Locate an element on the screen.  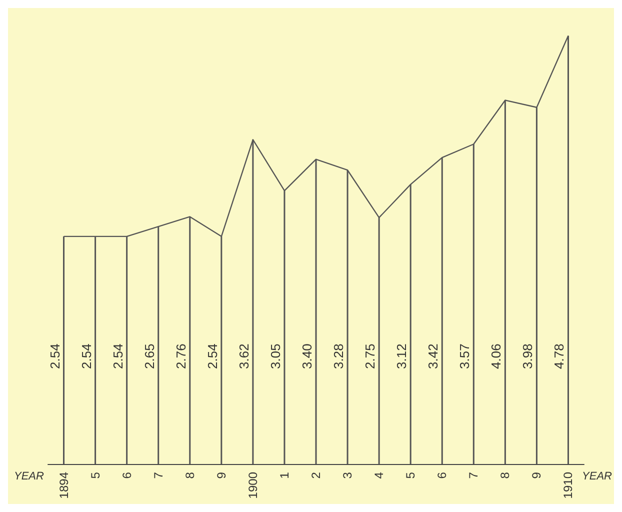
data-label: 2.76 is located at coordinates (180, 356).